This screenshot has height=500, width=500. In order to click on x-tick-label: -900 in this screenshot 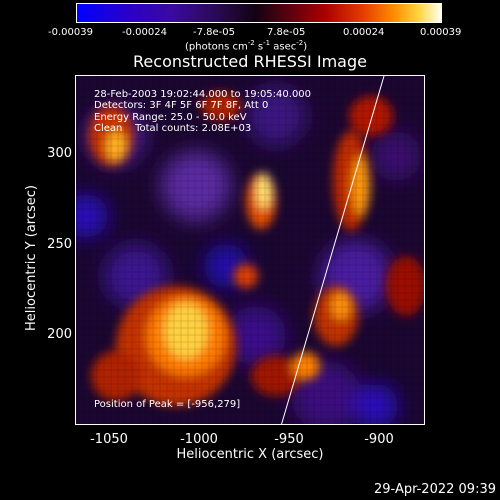, I will do `click(379, 439)`.